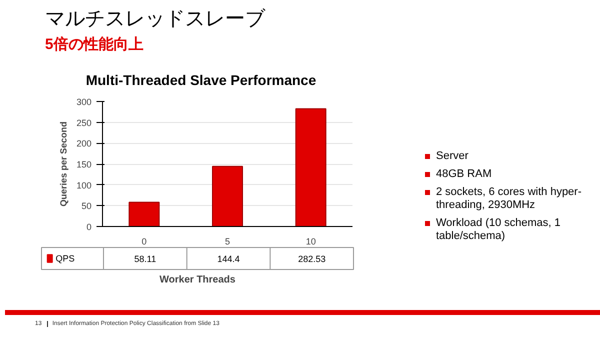  Describe the element at coordinates (311, 241) in the screenshot. I see `x-tick-label: 10` at that location.